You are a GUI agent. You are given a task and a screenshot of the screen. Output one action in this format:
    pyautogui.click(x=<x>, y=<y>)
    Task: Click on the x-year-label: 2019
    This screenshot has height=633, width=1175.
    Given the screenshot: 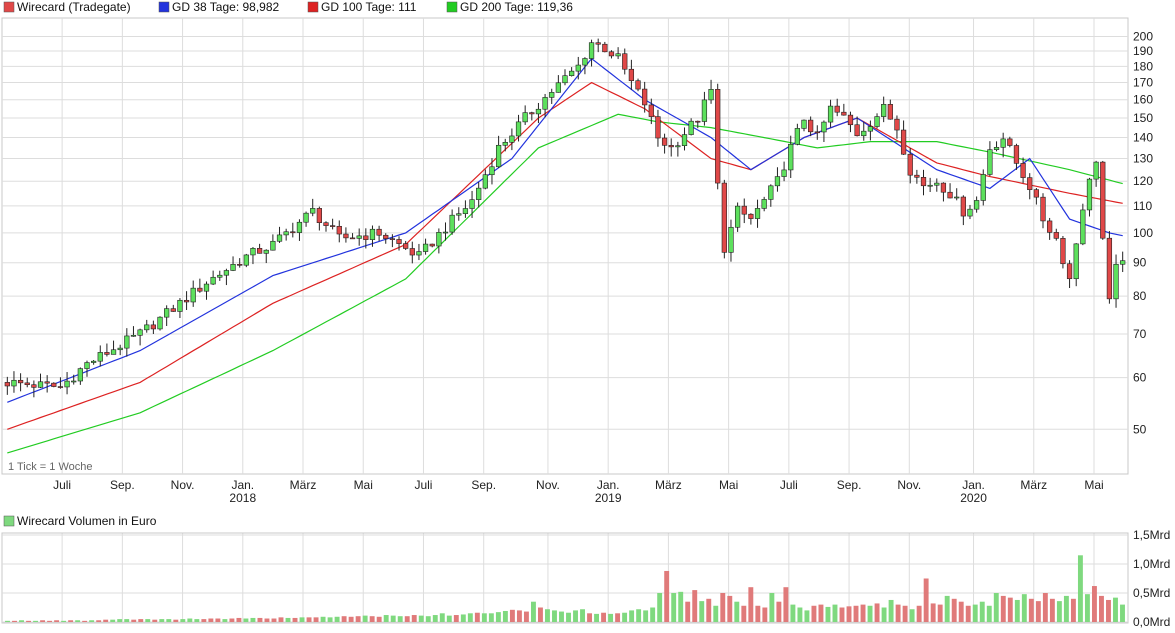 What is the action you would take?
    pyautogui.click(x=608, y=498)
    